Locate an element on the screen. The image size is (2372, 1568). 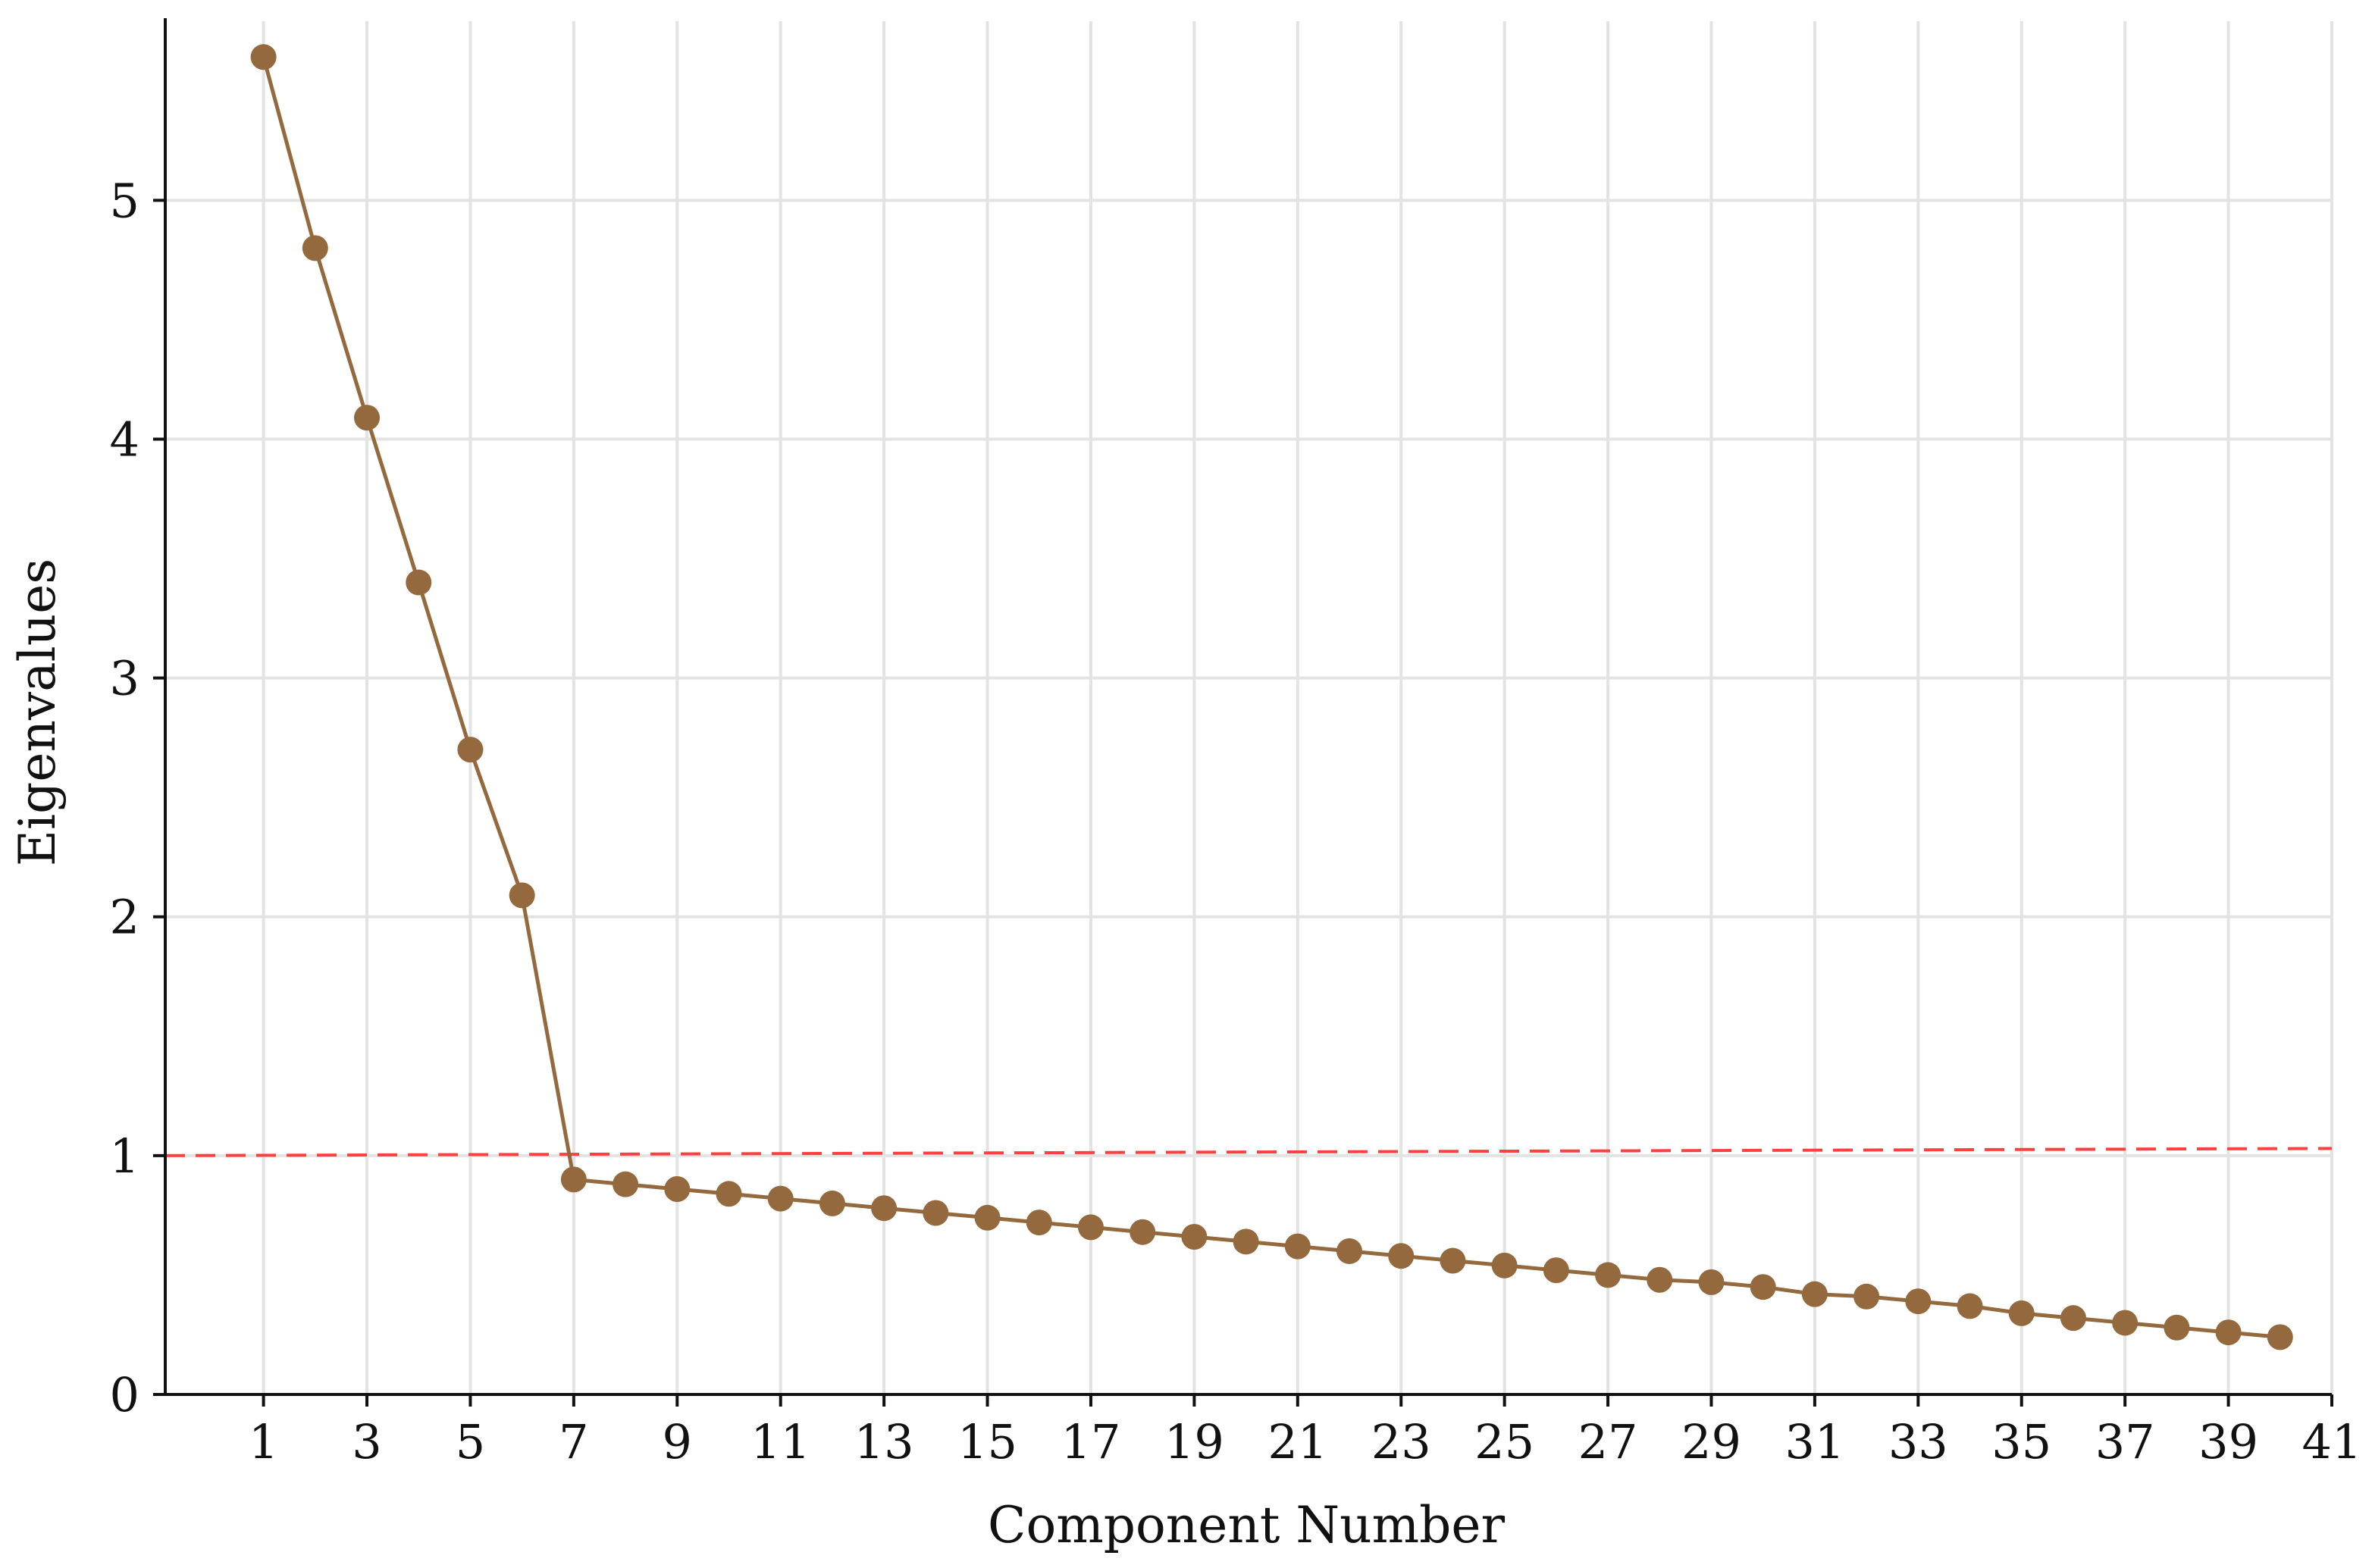
y-tick-label: 2 is located at coordinates (124, 917).